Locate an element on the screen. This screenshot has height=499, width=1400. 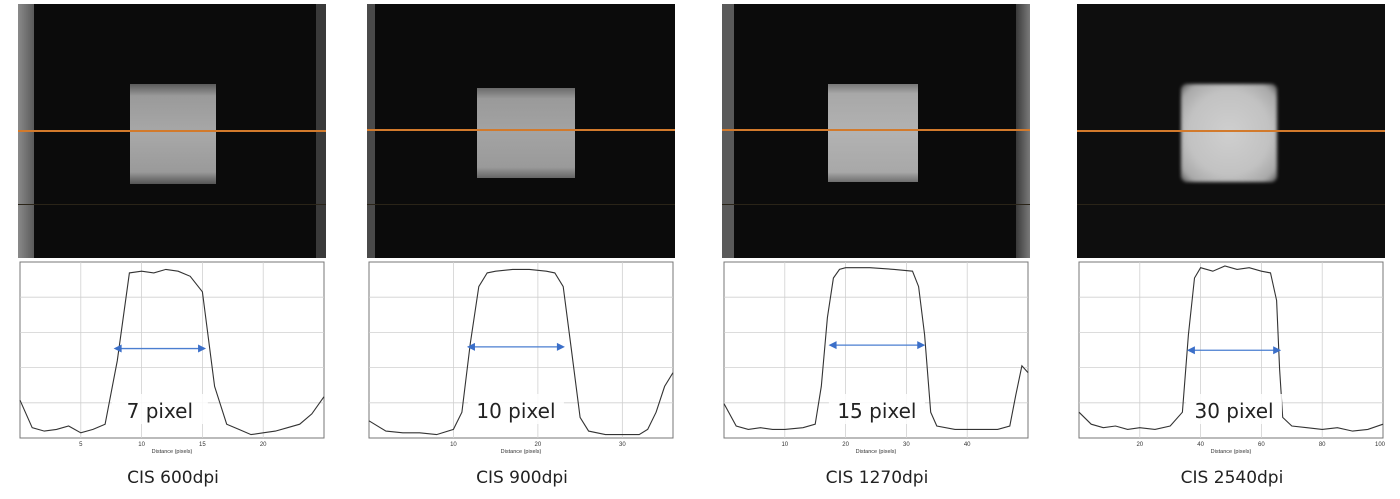
scan-image-600dpi is located at coordinates (172, 131).